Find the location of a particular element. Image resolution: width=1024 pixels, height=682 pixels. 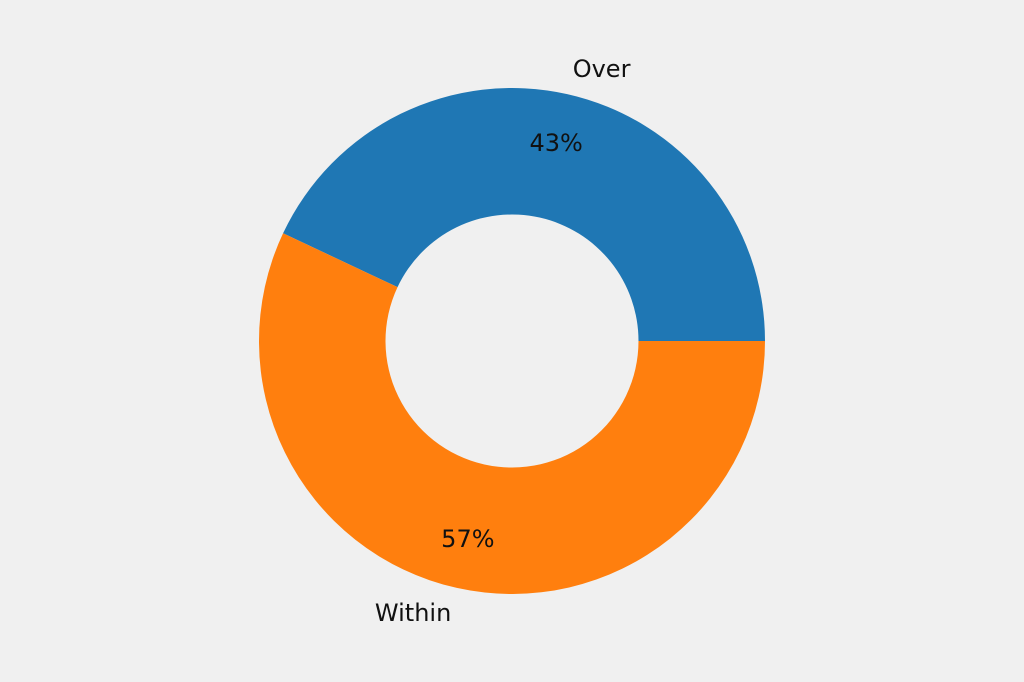

slice-pct-over: 43% is located at coordinates (556, 143).